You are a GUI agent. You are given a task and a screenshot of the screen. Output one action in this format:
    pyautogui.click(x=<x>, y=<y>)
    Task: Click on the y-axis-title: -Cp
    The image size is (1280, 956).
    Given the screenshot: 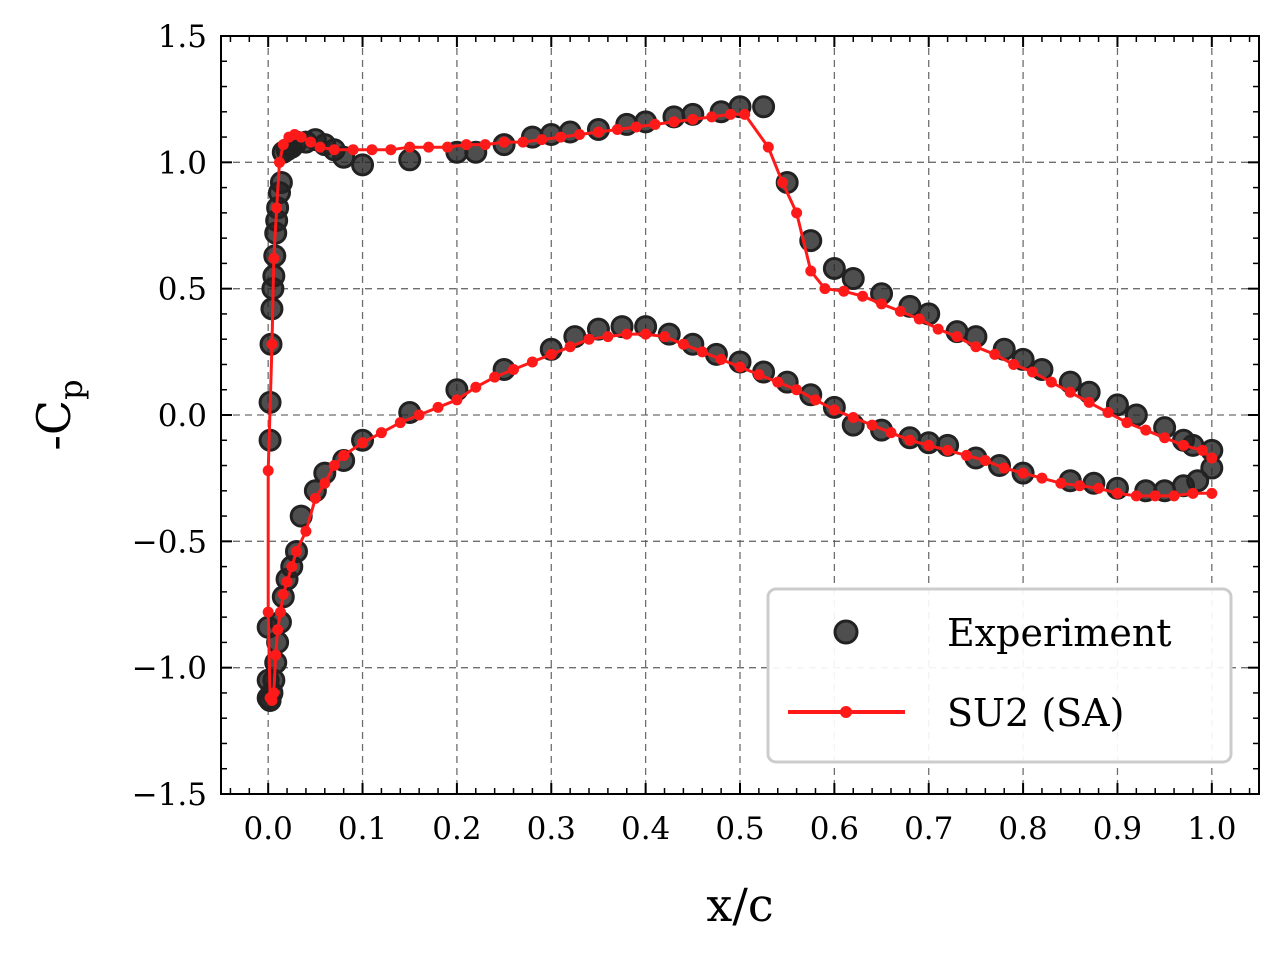 What is the action you would take?
    pyautogui.click(x=58, y=414)
    